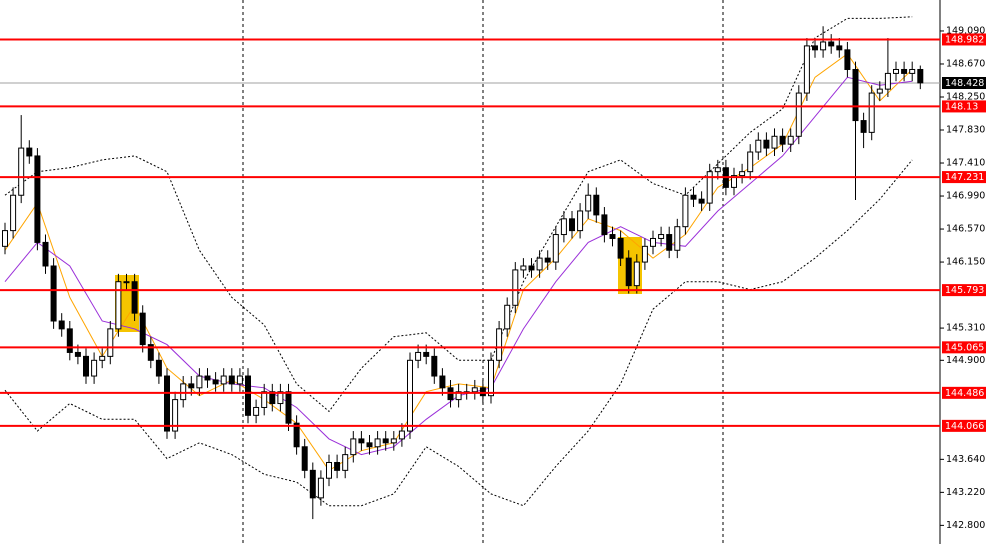 Image resolution: width=987 pixels, height=544 pixels. What do you see at coordinates (965, 63) in the screenshot?
I see `y-tick-label: 148.670` at bounding box center [965, 63].